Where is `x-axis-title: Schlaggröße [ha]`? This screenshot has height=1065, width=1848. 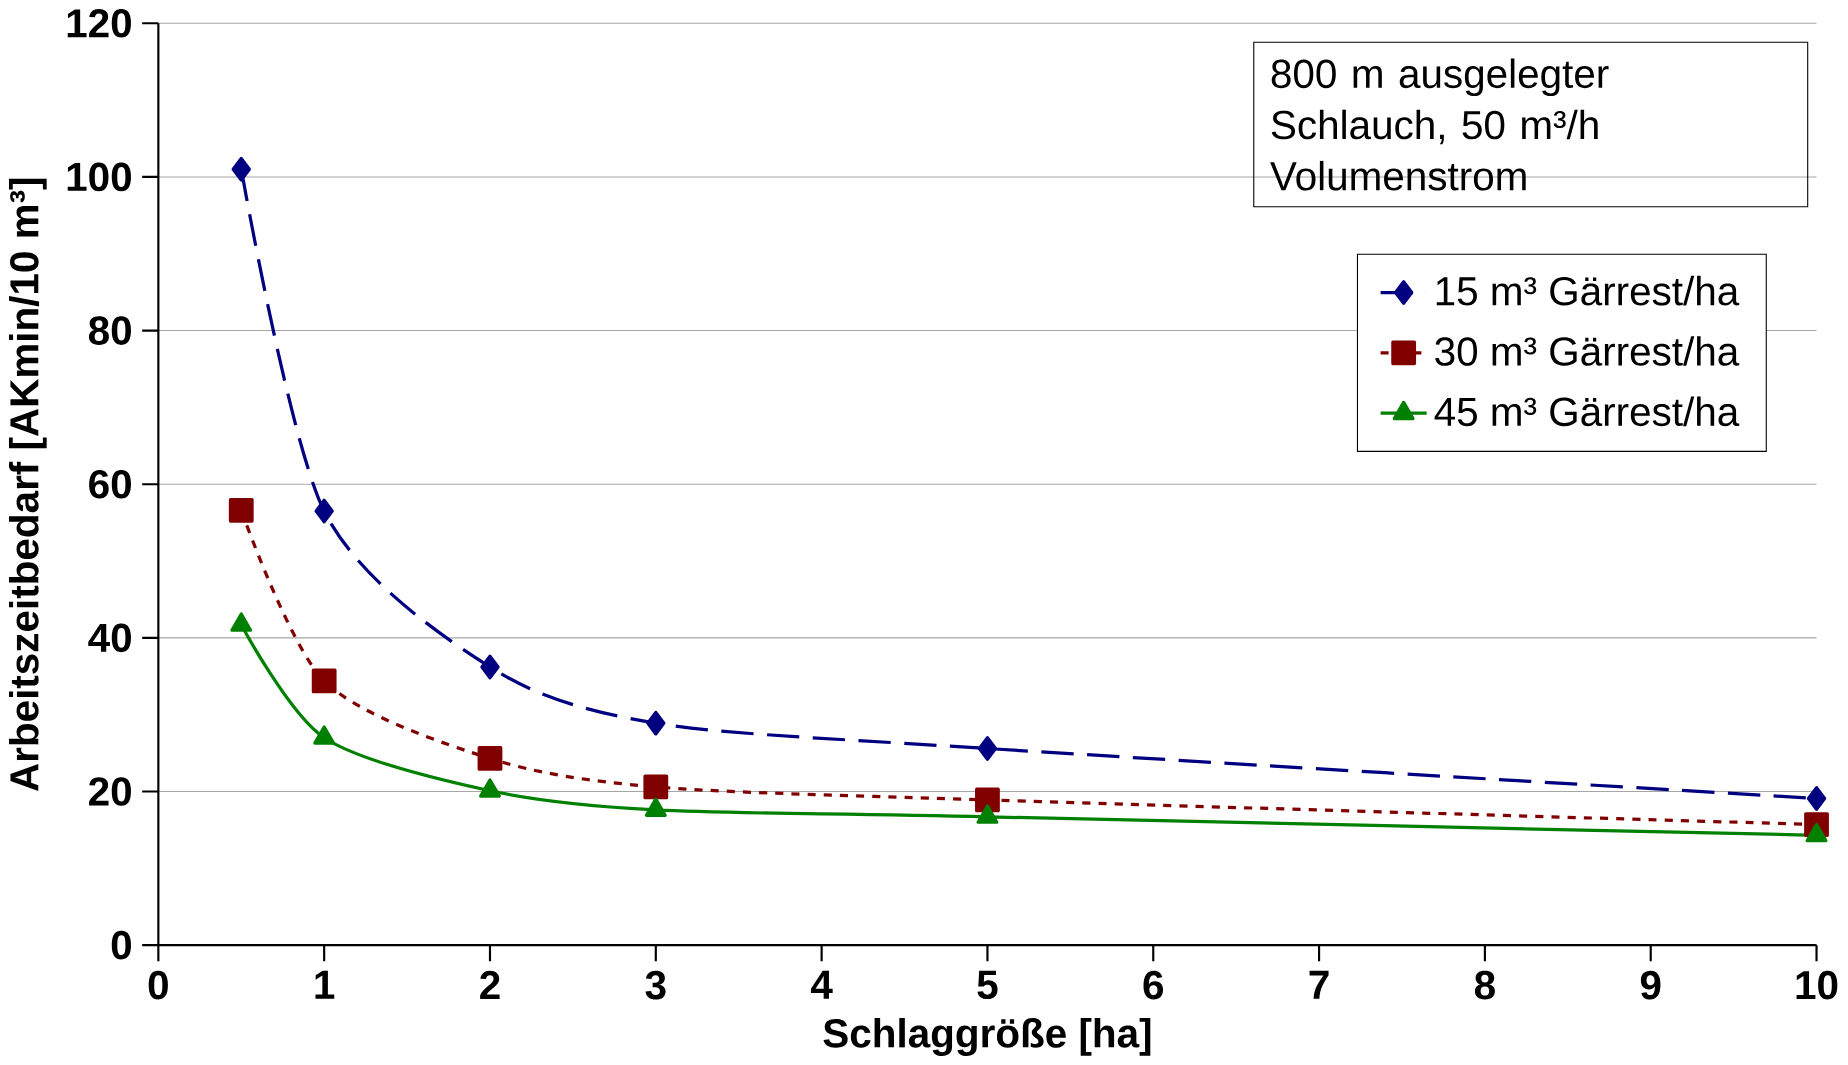
x-axis-title: Schlaggröße [ha] is located at coordinates (987, 1037).